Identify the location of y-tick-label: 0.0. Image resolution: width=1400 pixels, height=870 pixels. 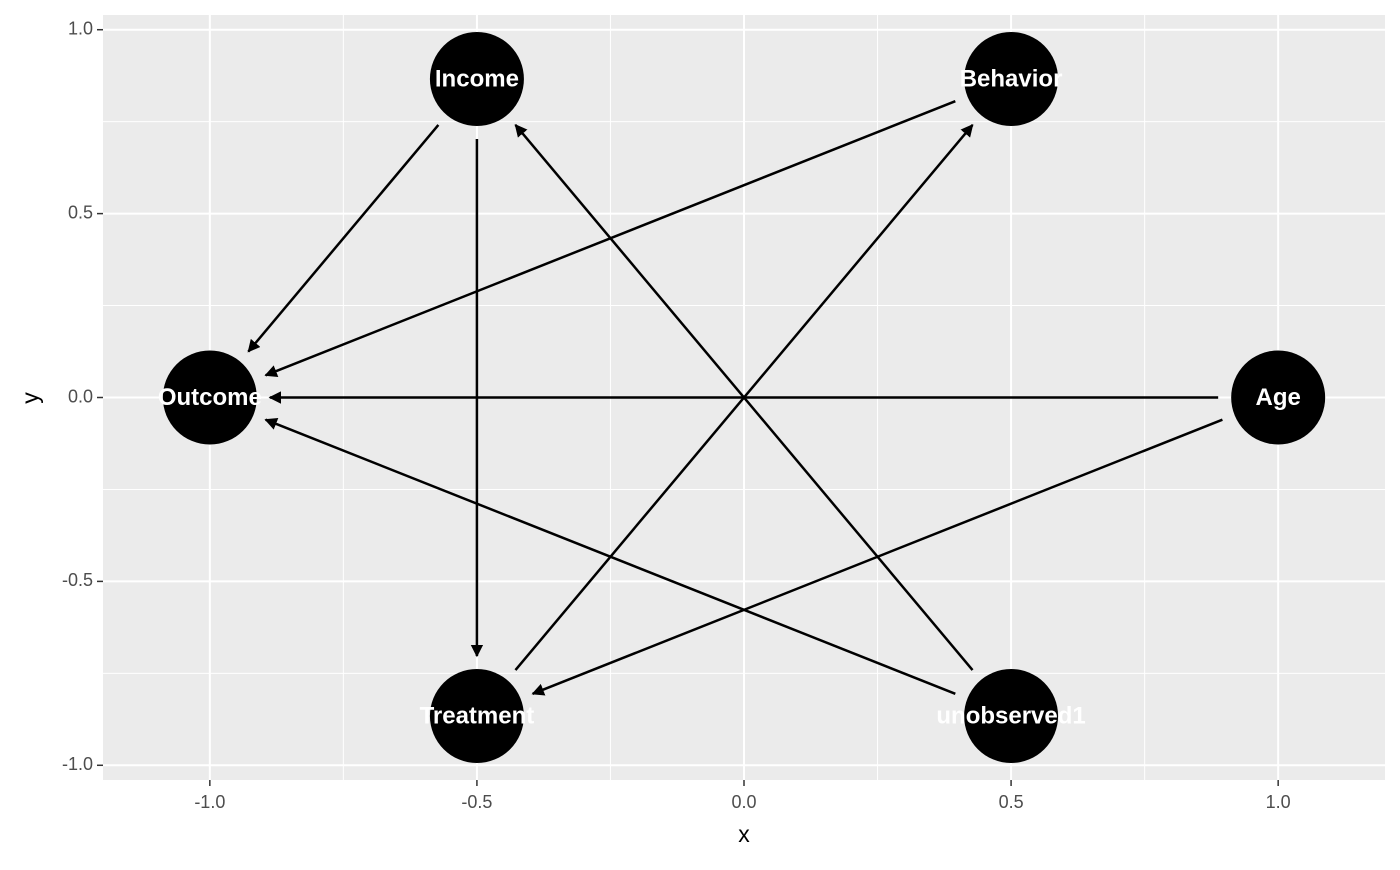
(80, 396).